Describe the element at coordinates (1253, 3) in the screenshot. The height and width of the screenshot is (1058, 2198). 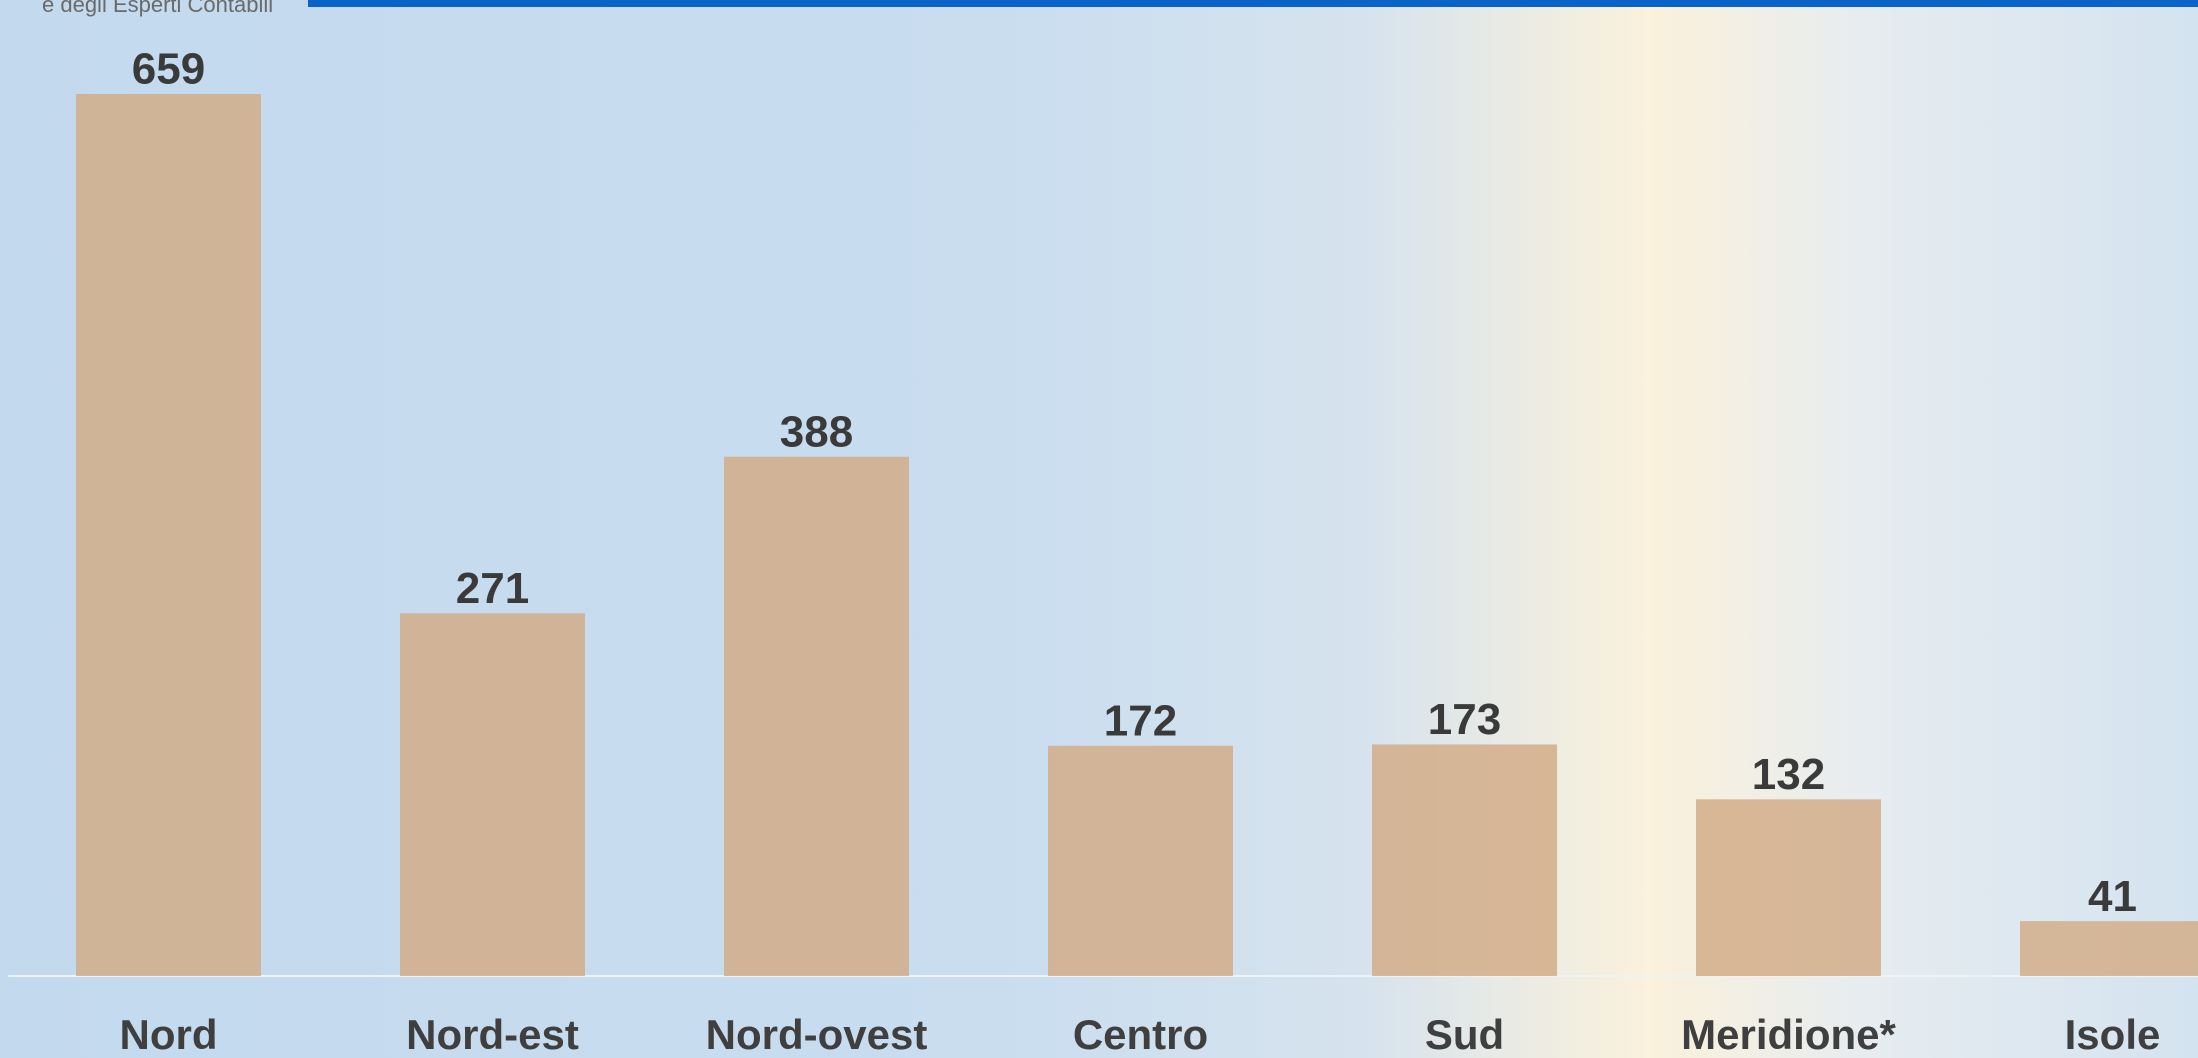
I see `header-bar` at that location.